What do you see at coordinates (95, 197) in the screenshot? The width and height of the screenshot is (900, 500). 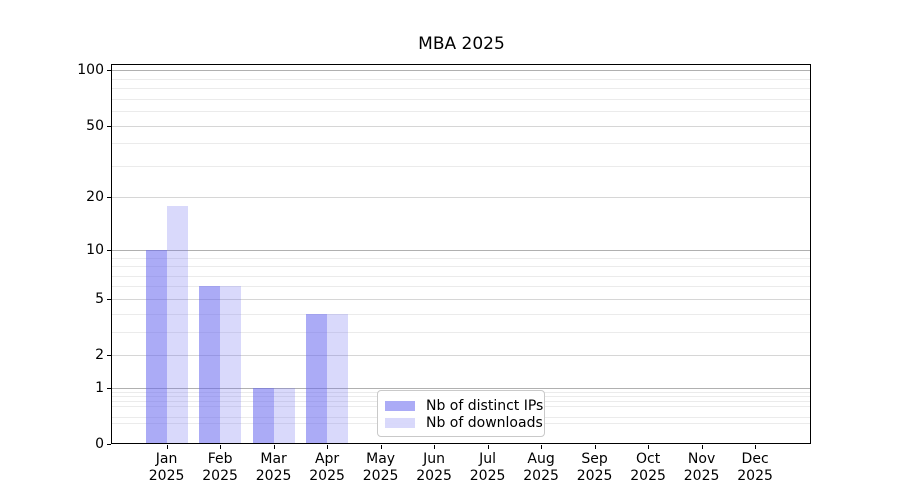 I see `y-tick-label: 20` at bounding box center [95, 197].